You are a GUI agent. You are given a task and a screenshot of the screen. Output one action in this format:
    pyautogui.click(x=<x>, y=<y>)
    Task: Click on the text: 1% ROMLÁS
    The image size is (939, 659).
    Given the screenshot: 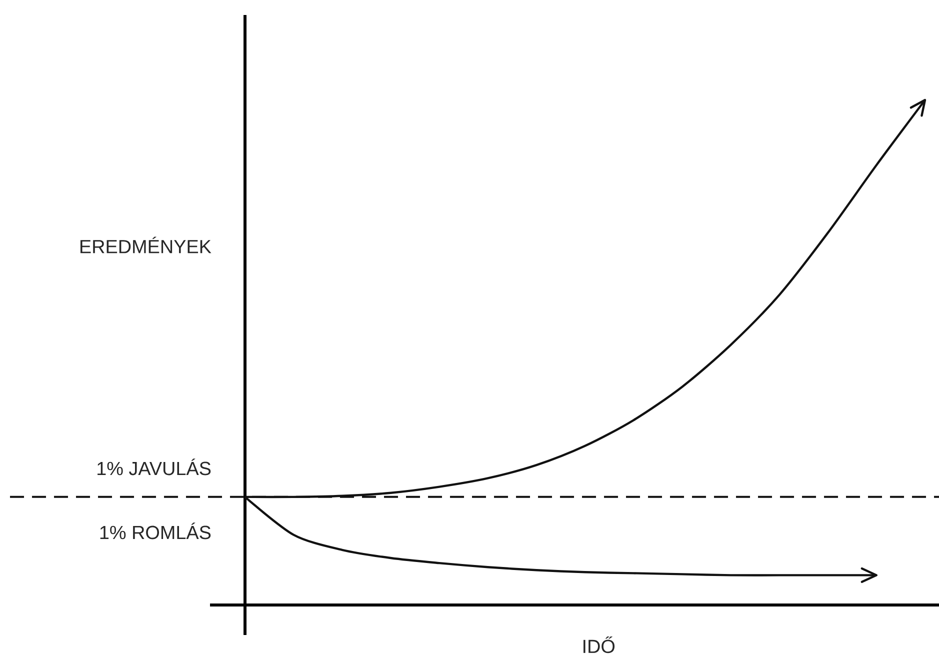 What is the action you would take?
    pyautogui.click(x=155, y=531)
    